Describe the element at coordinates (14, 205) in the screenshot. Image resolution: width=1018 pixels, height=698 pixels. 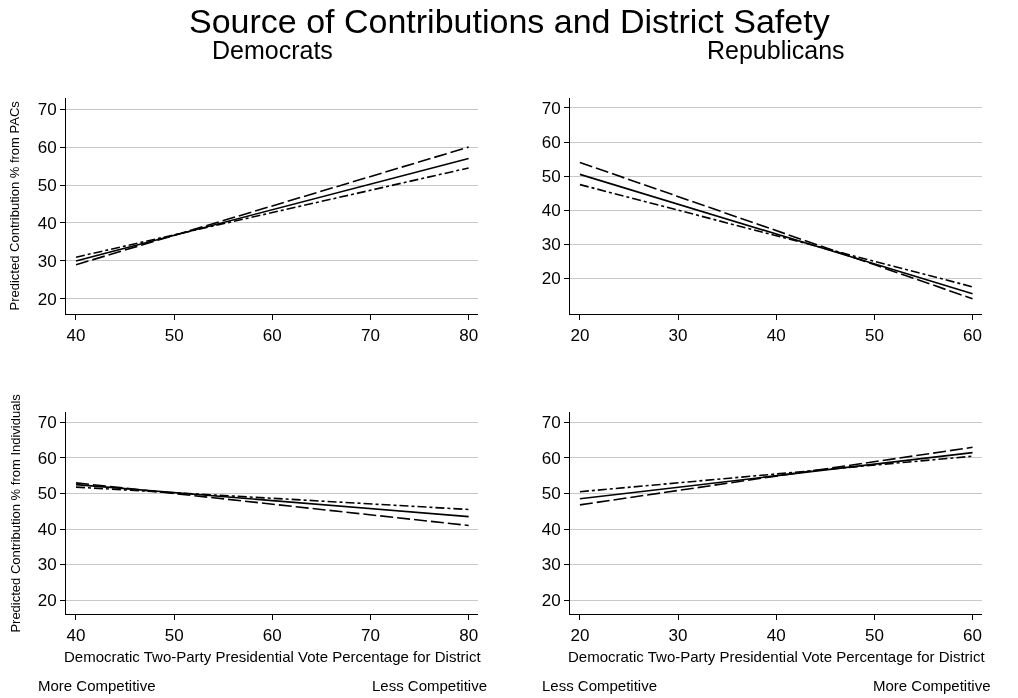
I see `y-axis-title: Predicted Contribution % from PACs` at that location.